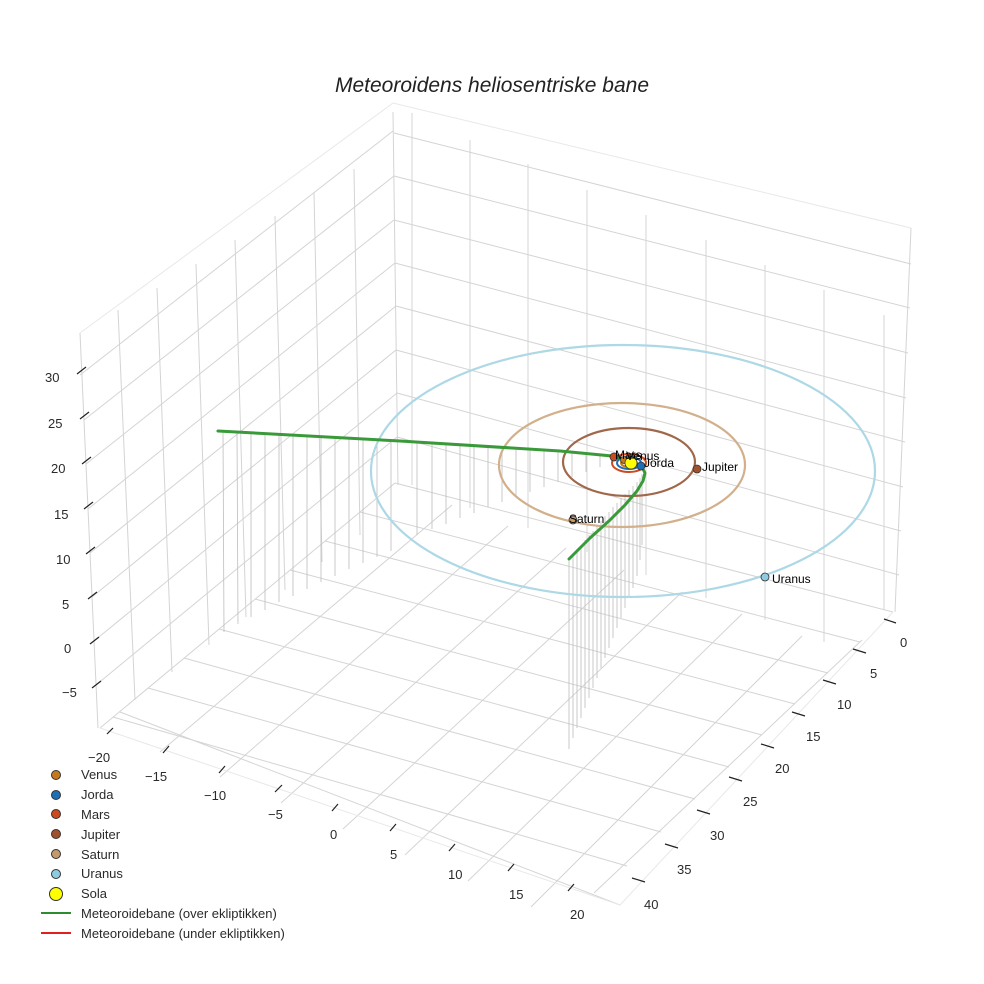  Describe the element at coordinates (161, 815) in the screenshot. I see `legend-item-mars: Mars` at that location.